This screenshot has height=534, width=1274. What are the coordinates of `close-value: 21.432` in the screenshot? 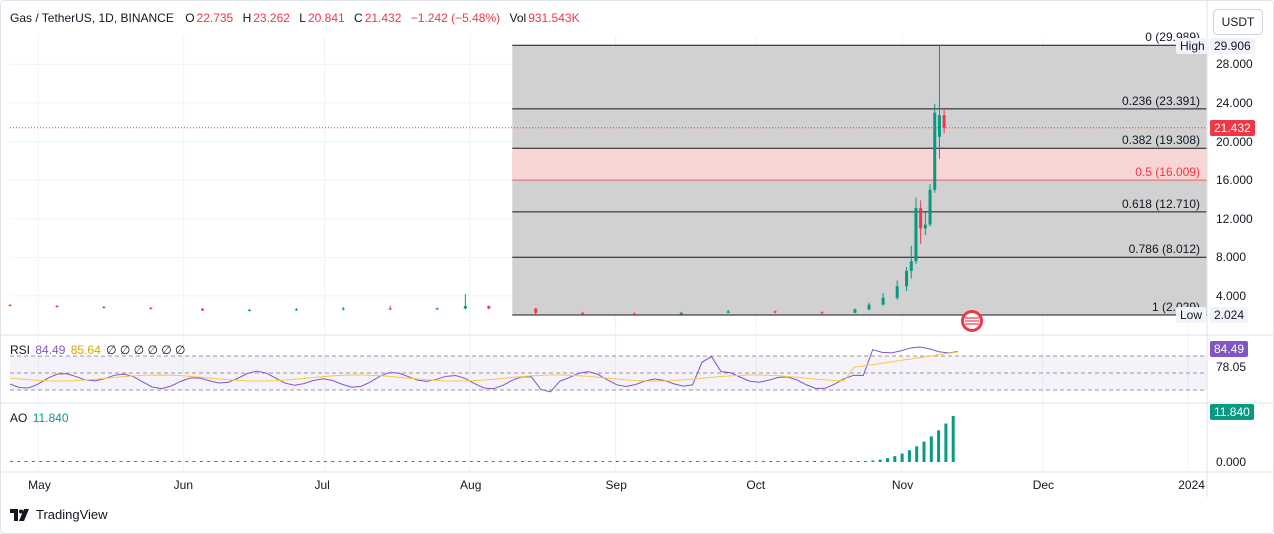 It's located at (383, 18).